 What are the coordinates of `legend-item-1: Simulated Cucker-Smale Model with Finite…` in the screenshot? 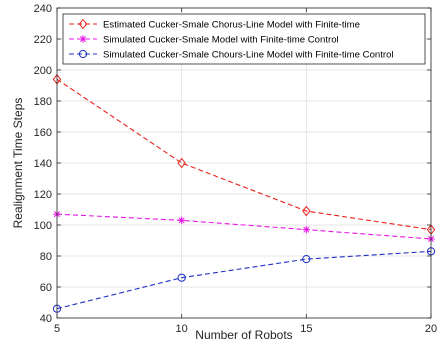 It's located at (204, 40).